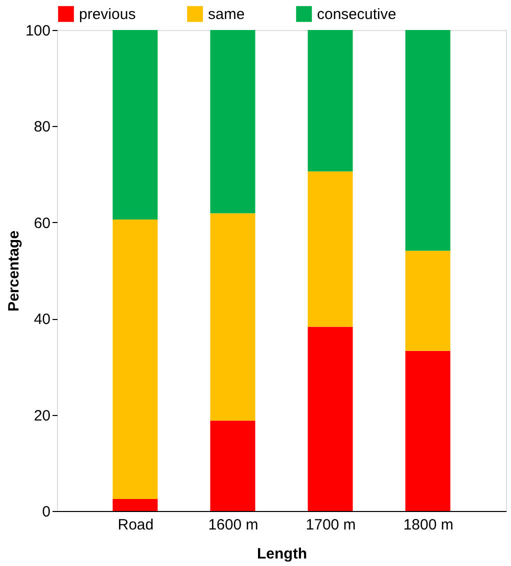 The height and width of the screenshot is (566, 511). Describe the element at coordinates (42, 223) in the screenshot. I see `y-tick-label: 60` at that location.